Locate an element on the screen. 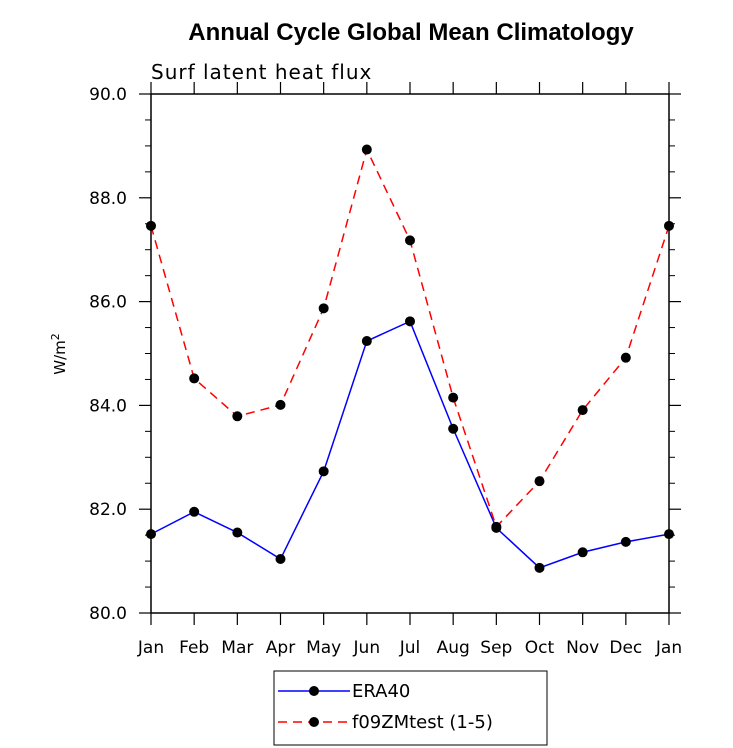 The image size is (733, 748). y-axis-label-superscript: 2 is located at coordinates (55, 336).